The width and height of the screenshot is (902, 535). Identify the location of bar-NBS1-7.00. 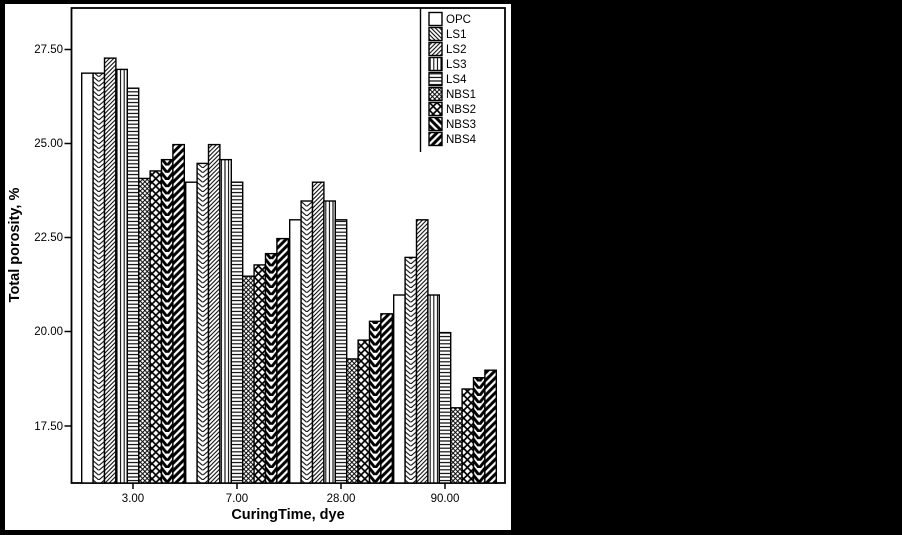
(248, 379).